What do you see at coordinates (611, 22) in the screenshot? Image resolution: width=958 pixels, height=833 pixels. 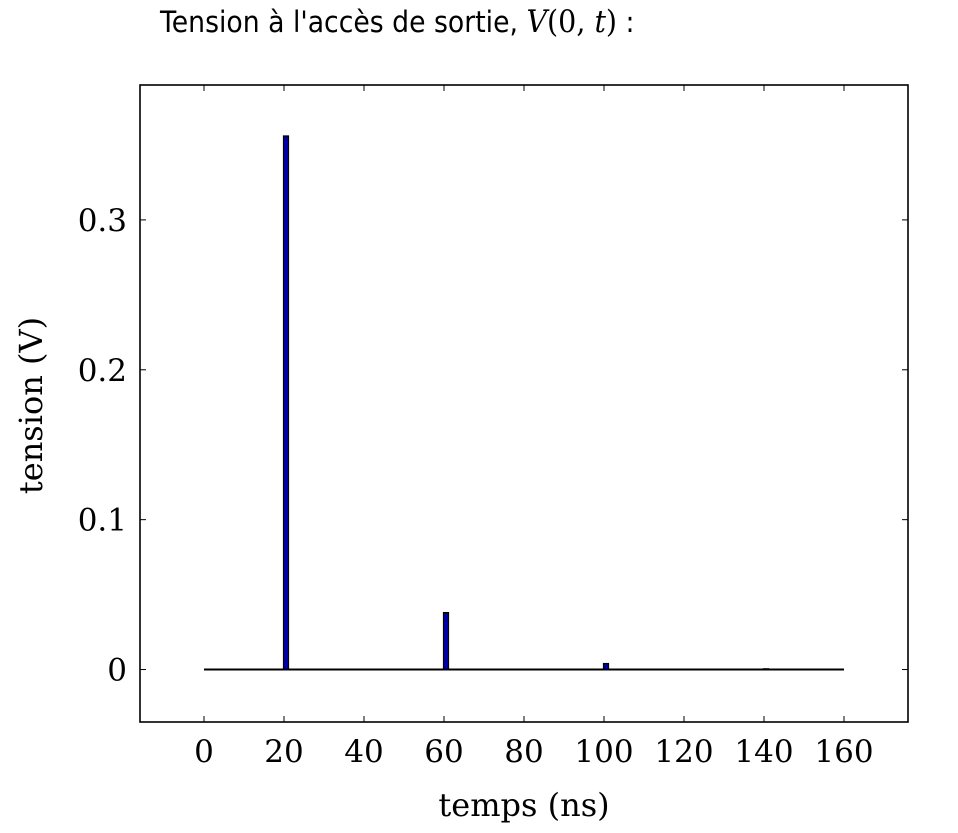 I see `chart-title-math-close: )` at bounding box center [611, 22].